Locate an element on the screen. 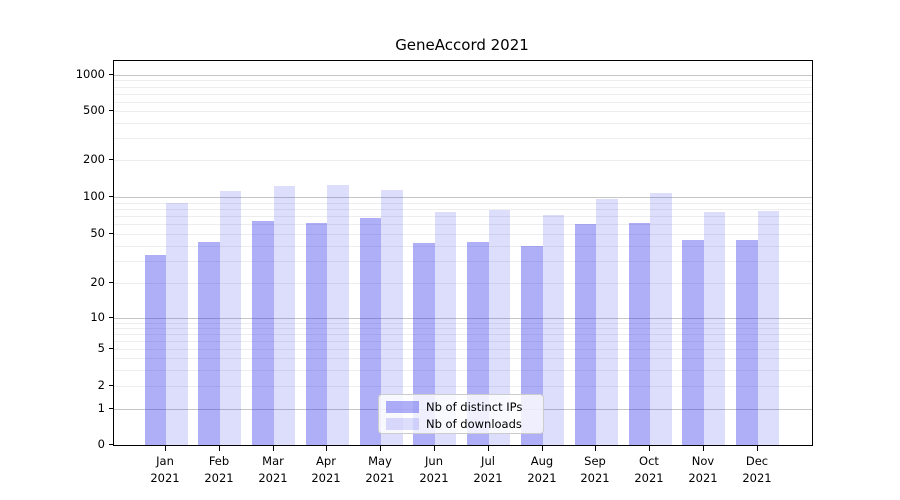 This screenshot has width=900, height=500. y-tick-label-5: 5 is located at coordinates (101, 348).